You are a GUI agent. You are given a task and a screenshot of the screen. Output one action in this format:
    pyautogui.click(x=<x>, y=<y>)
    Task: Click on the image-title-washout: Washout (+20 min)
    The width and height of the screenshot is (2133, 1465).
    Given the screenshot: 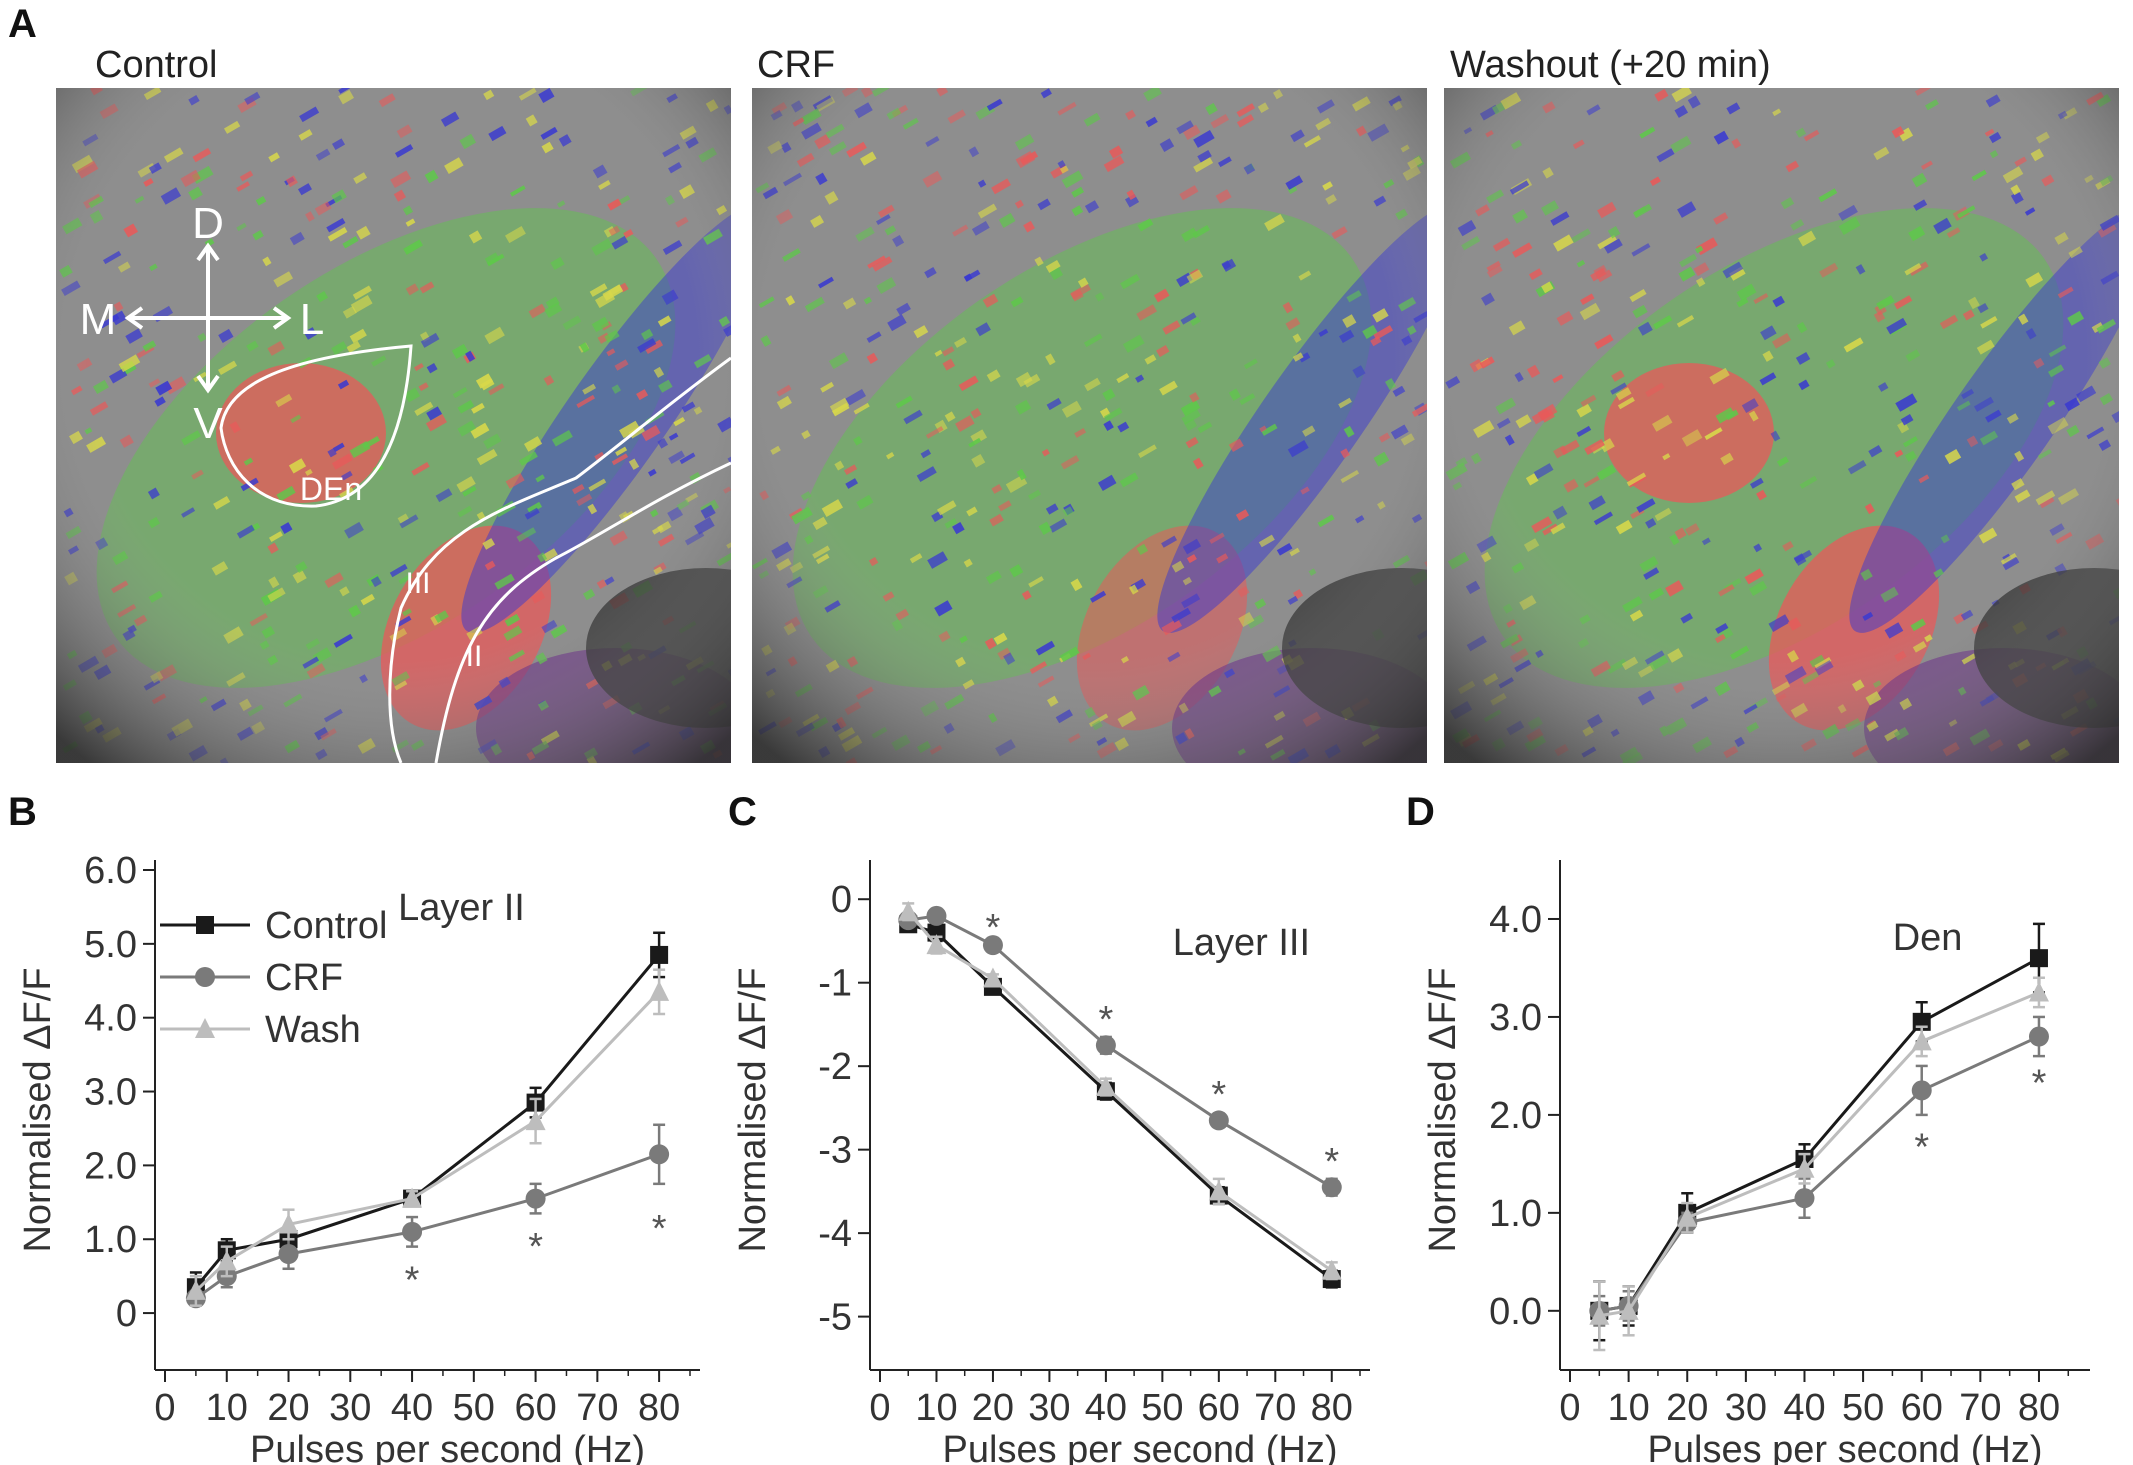 What is the action you would take?
    pyautogui.click(x=1610, y=65)
    